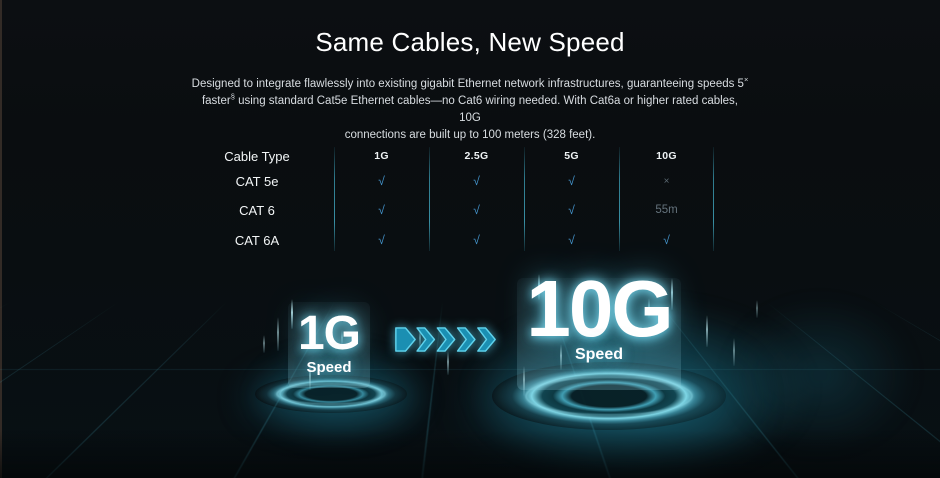 Image resolution: width=940 pixels, height=478 pixels. What do you see at coordinates (666, 210) in the screenshot?
I see `distance-limit-value: 55m` at bounding box center [666, 210].